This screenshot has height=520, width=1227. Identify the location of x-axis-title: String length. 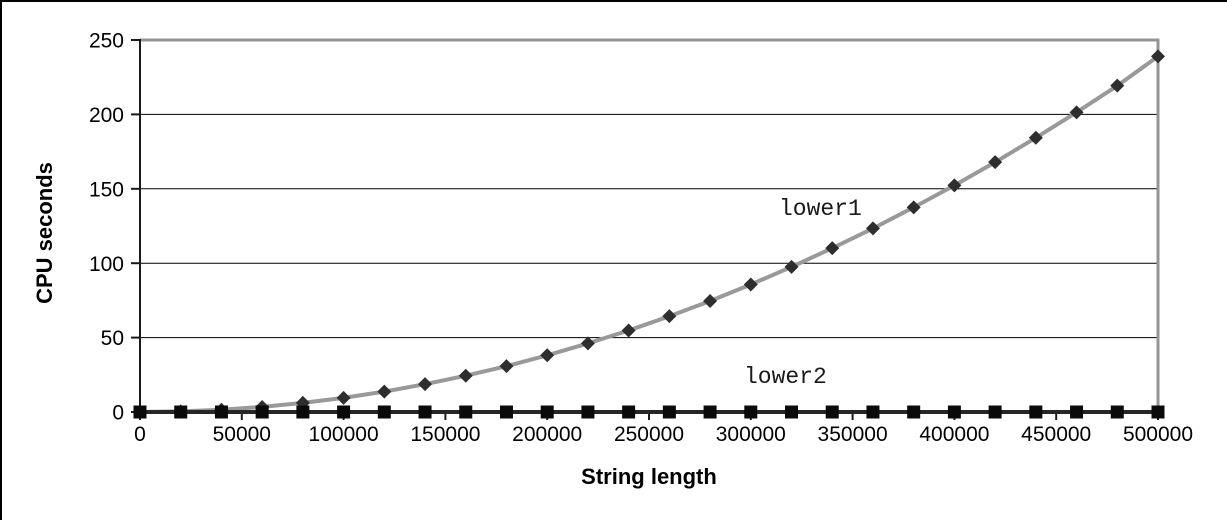
(649, 476).